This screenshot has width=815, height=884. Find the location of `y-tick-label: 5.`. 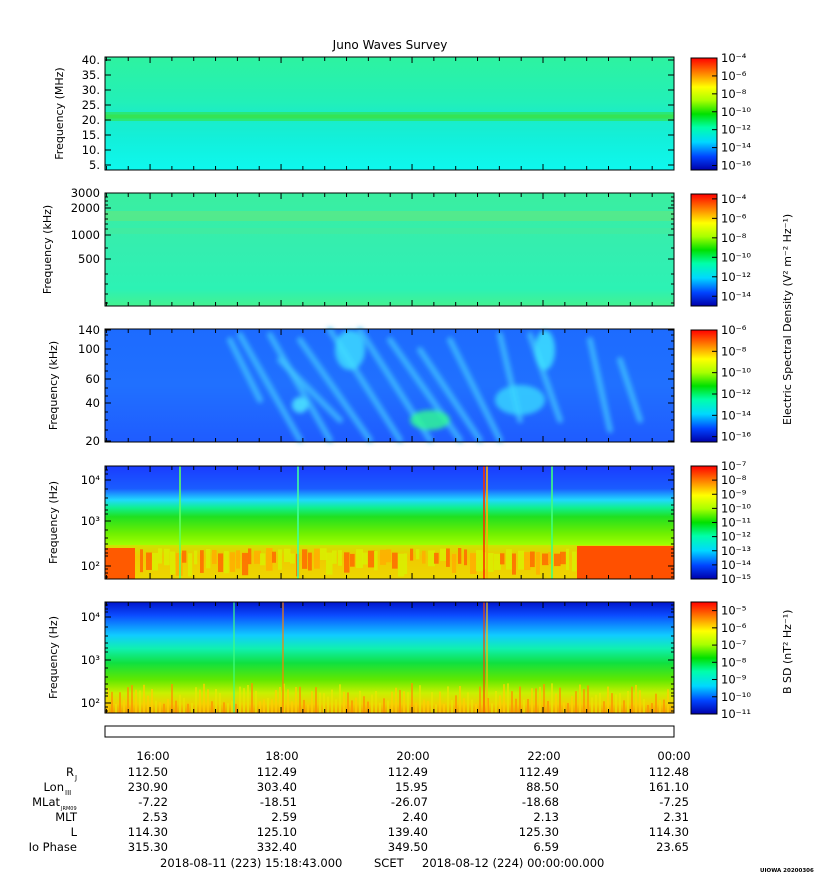

y-tick-label: 5. is located at coordinates (94, 165).